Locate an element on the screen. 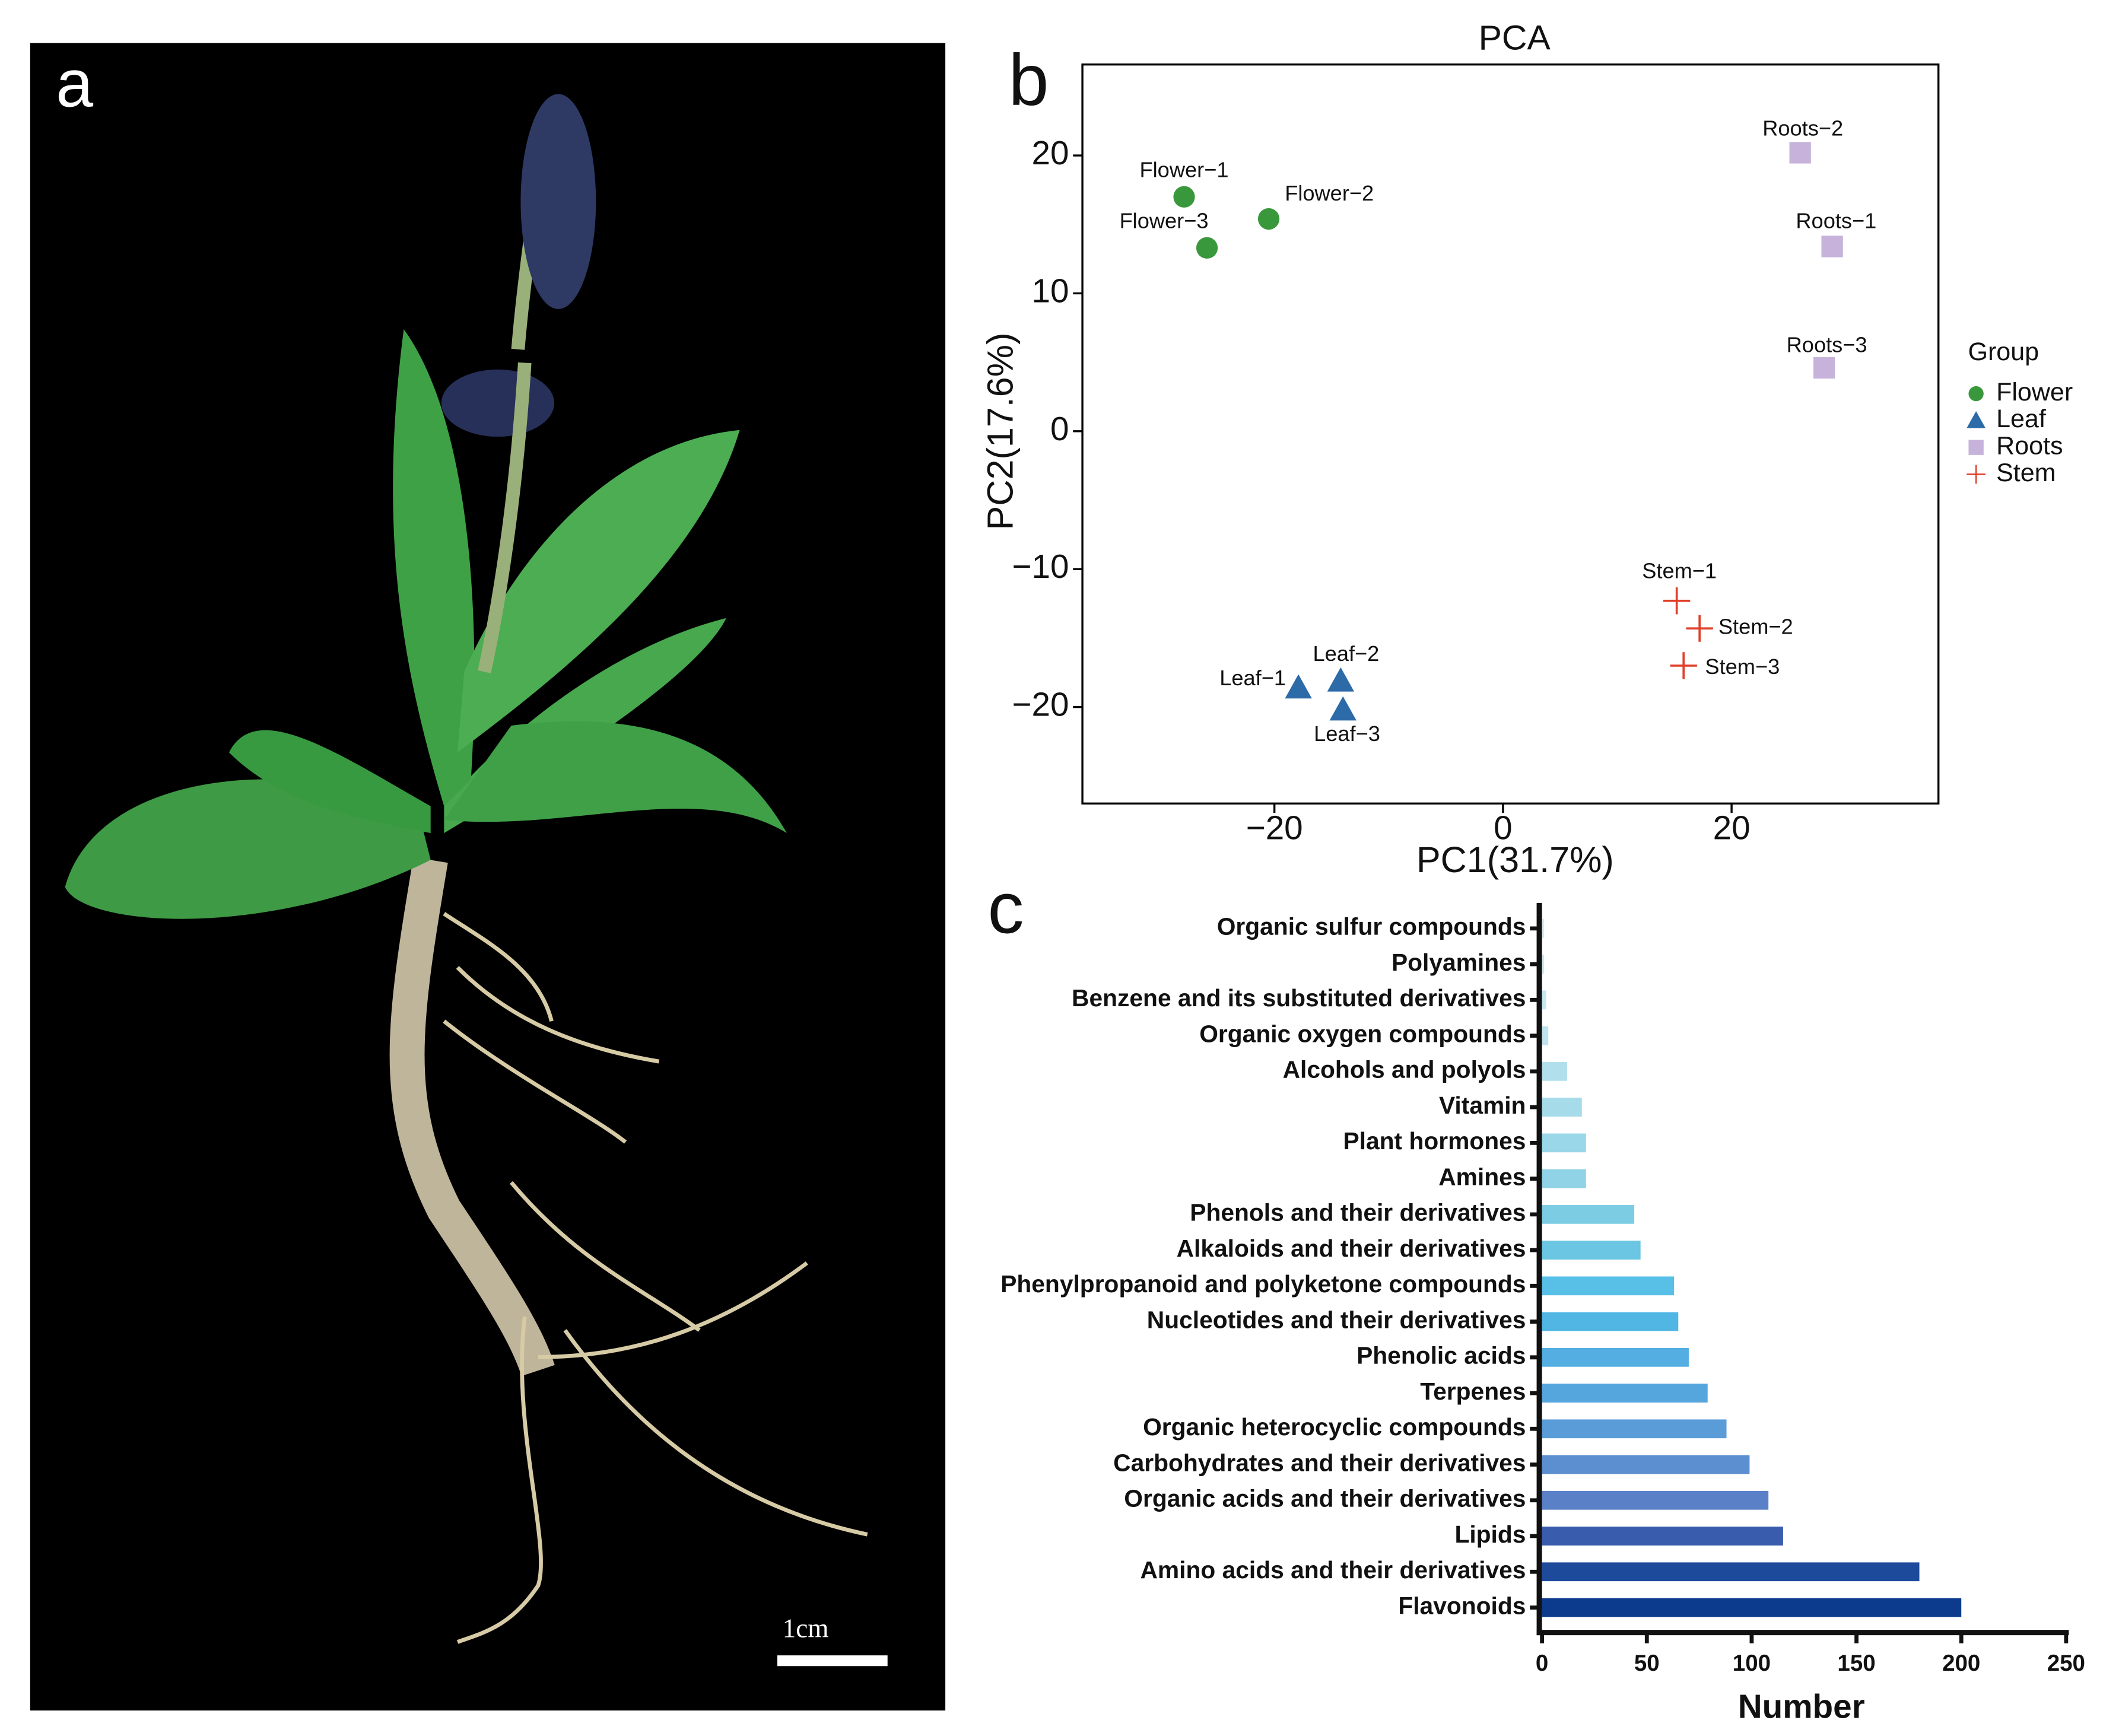 The image size is (2103, 1736). y-tick-label: Organic sulfur compounds is located at coordinates (1371, 926).